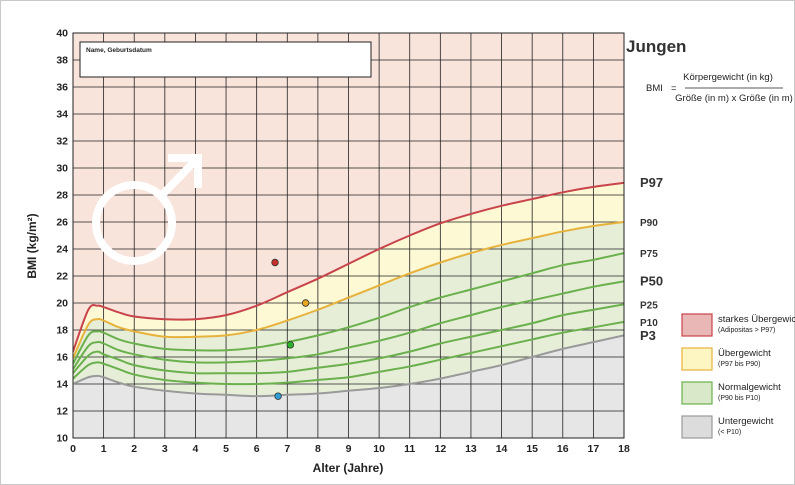 This screenshot has height=485, width=795. What do you see at coordinates (62, 412) in the screenshot?
I see `y-tick-label: 12` at bounding box center [62, 412].